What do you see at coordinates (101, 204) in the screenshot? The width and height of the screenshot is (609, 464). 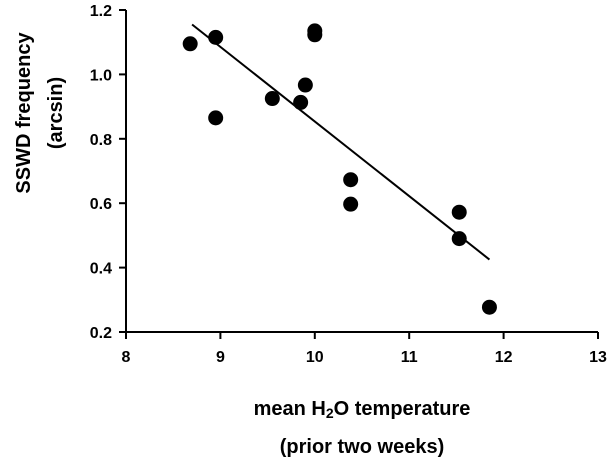 I see `y-tick-label: 0.6` at bounding box center [101, 204].